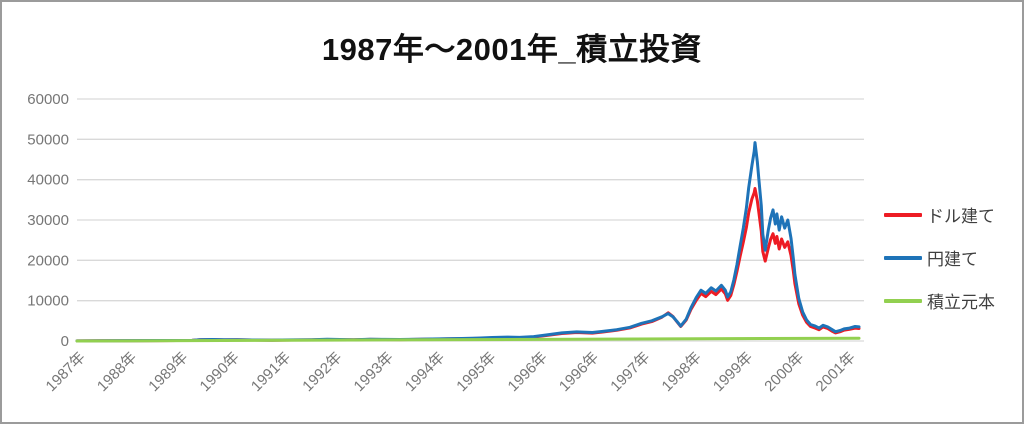 This screenshot has height=424, width=1024. I want to click on chart-title: 1987年〜2001年_積立投資, so click(512, 49).